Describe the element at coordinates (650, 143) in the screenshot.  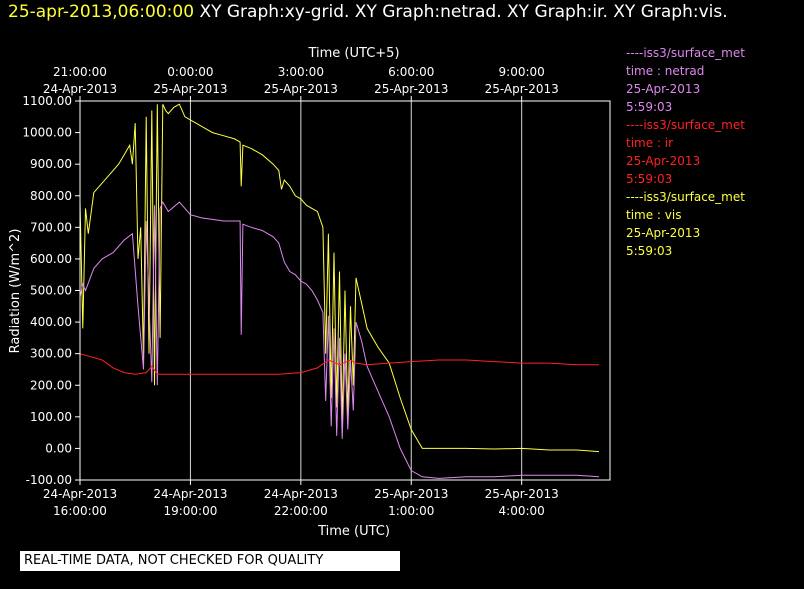
I see `legend-var: time : ir` at that location.